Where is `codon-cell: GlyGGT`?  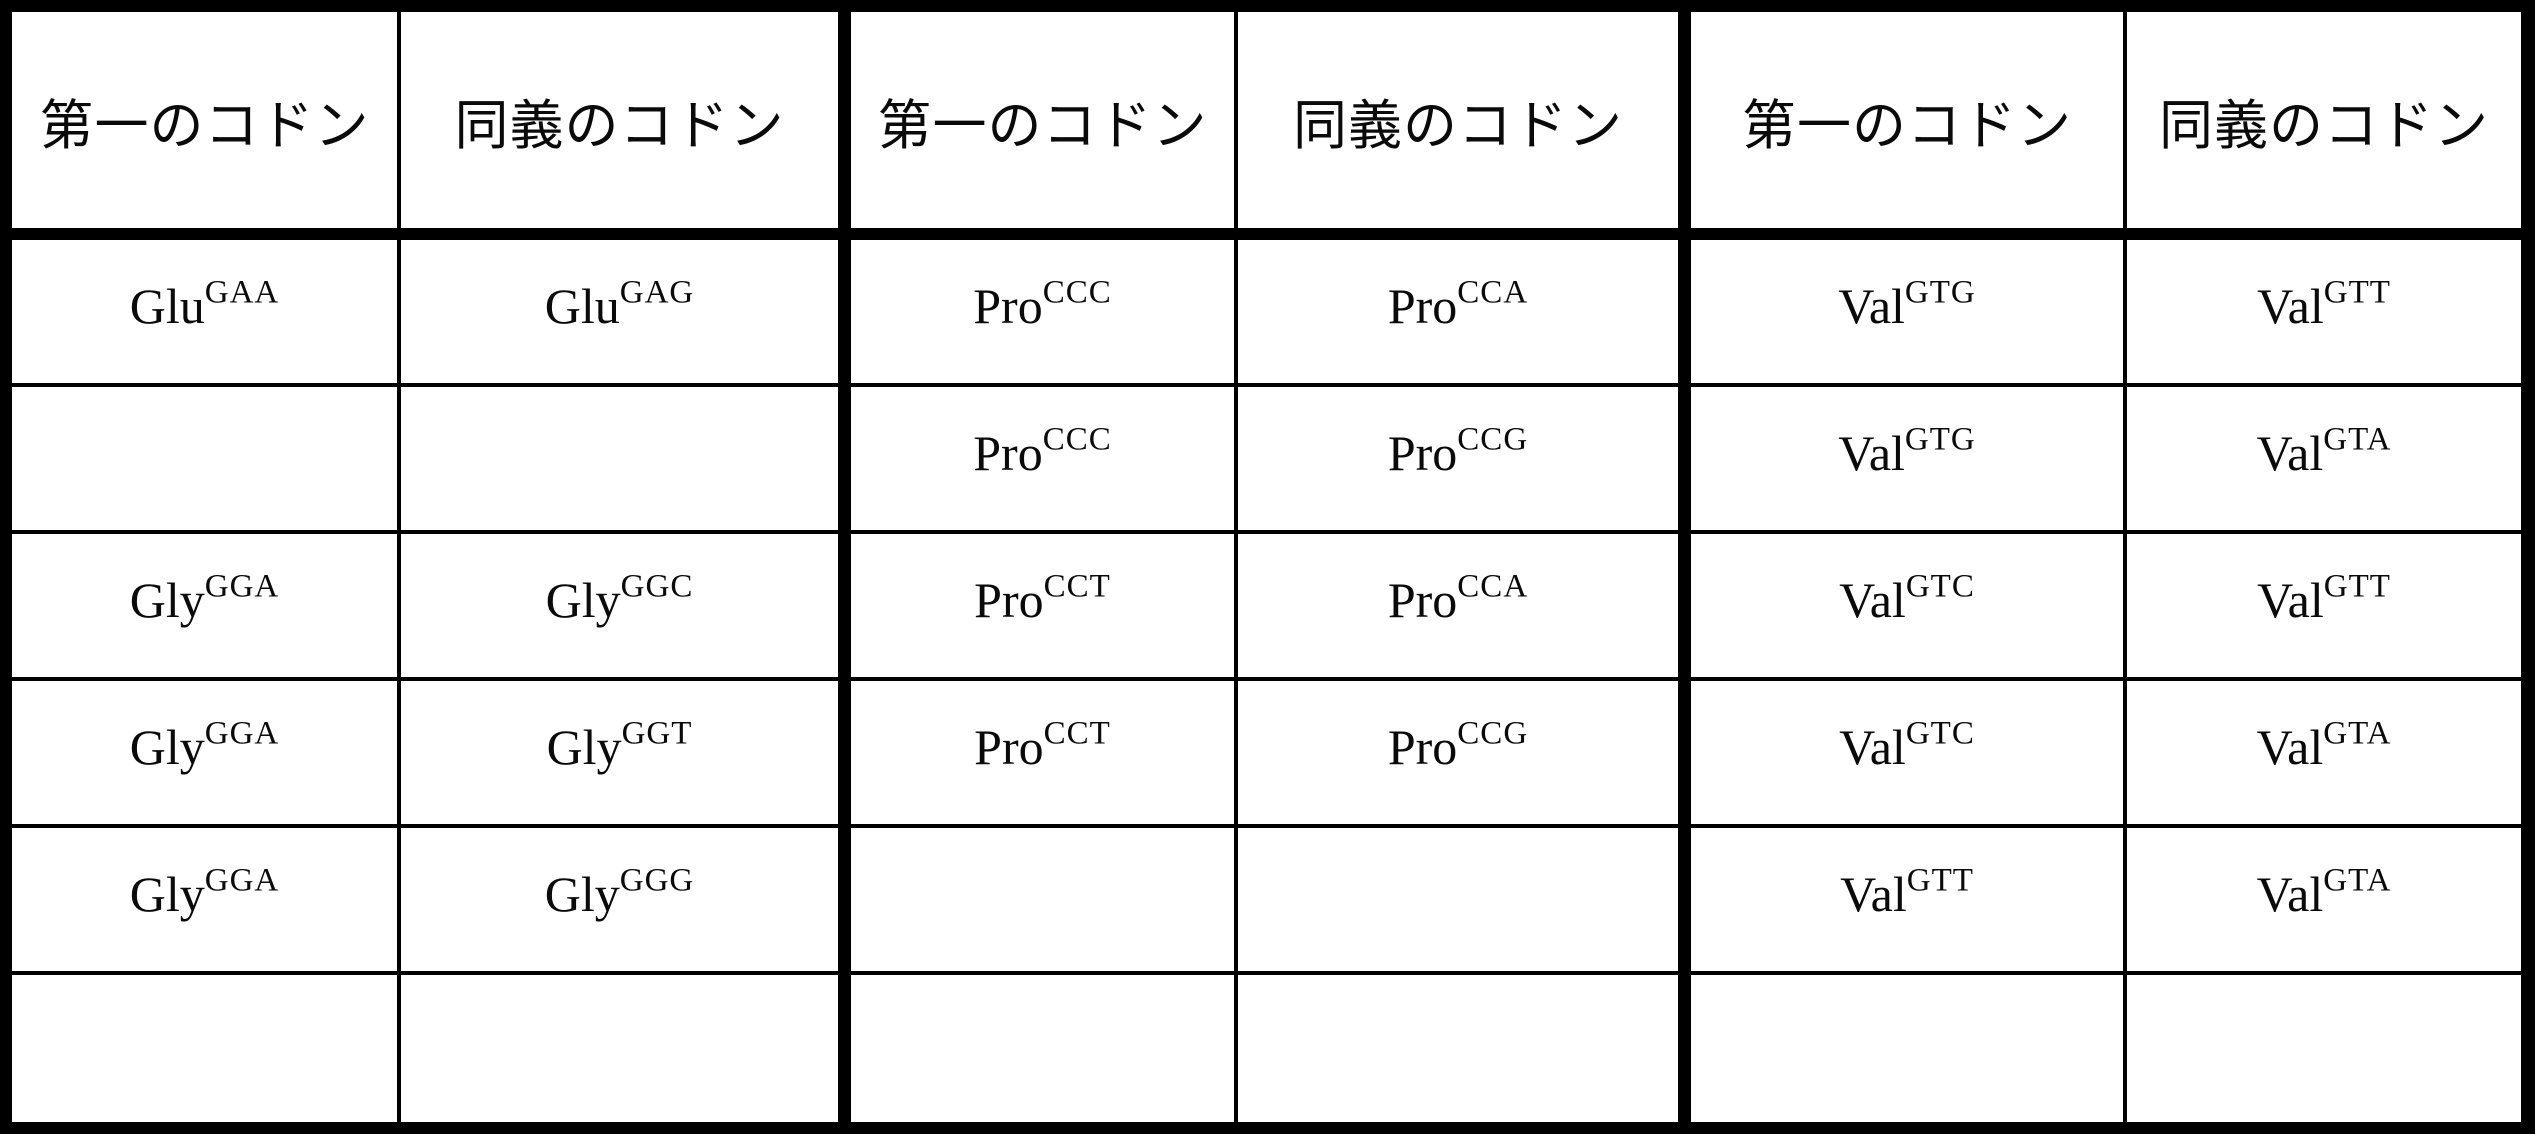 codon-cell: GlyGGT is located at coordinates (626, 754).